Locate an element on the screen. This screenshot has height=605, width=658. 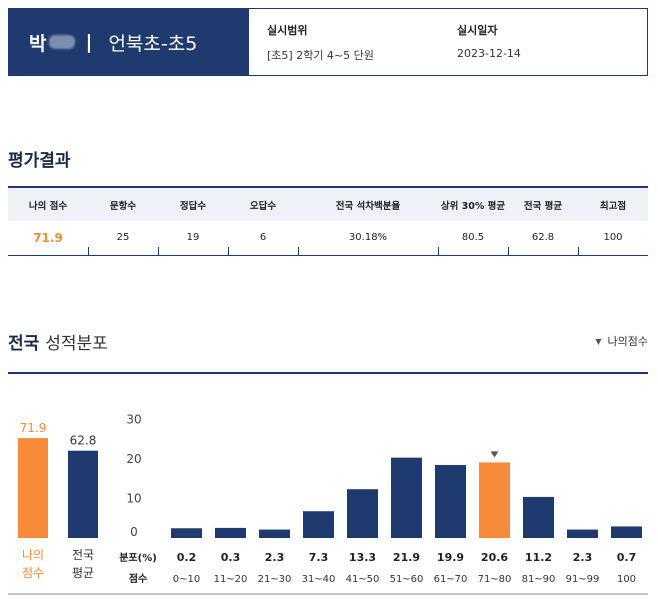
scope-value: [초5] 2학기 4~5 단원 is located at coordinates (320, 55).